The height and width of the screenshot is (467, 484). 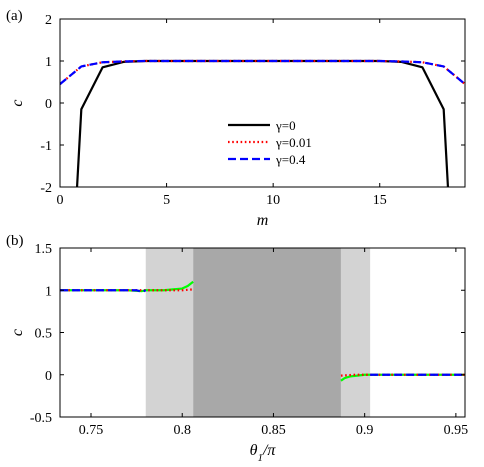 What do you see at coordinates (290, 159) in the screenshot?
I see `legend-entry-3: γ=0.4` at bounding box center [290, 159].